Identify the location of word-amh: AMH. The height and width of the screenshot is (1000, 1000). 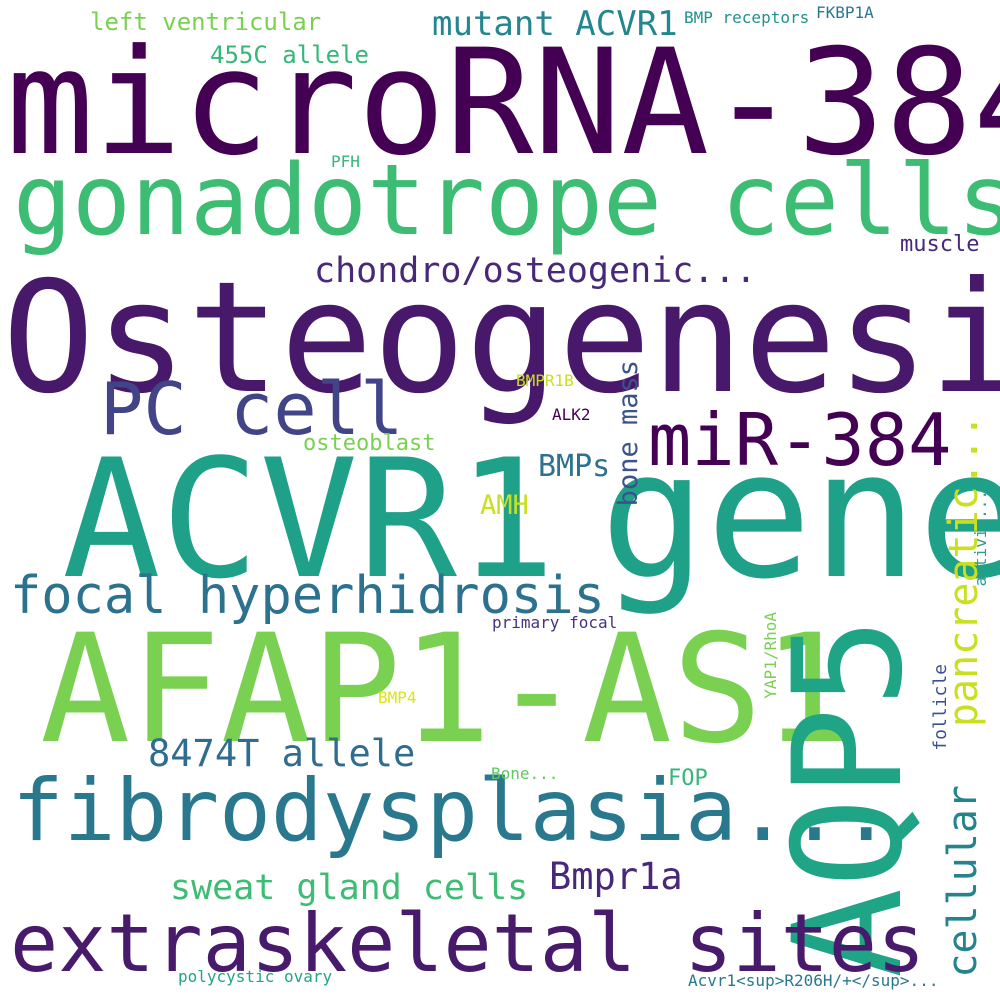
(504, 505).